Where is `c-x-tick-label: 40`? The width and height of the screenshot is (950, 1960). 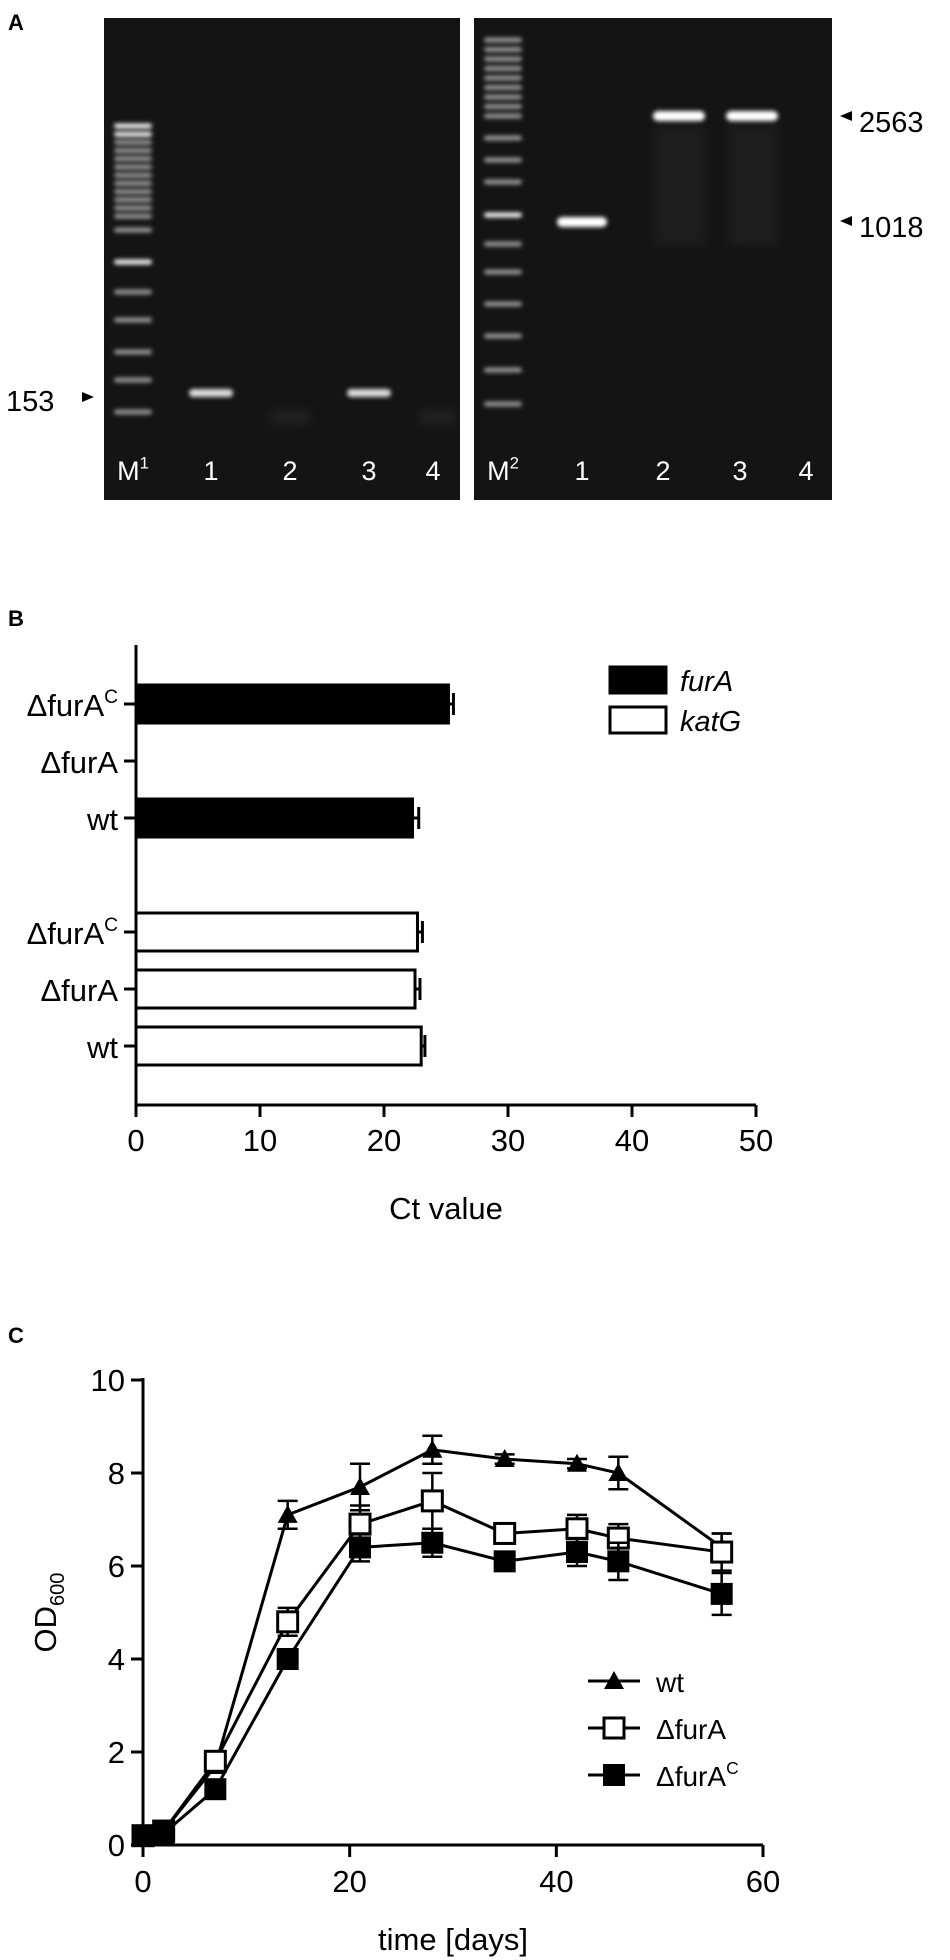 c-x-tick-label: 40 is located at coordinates (556, 1881).